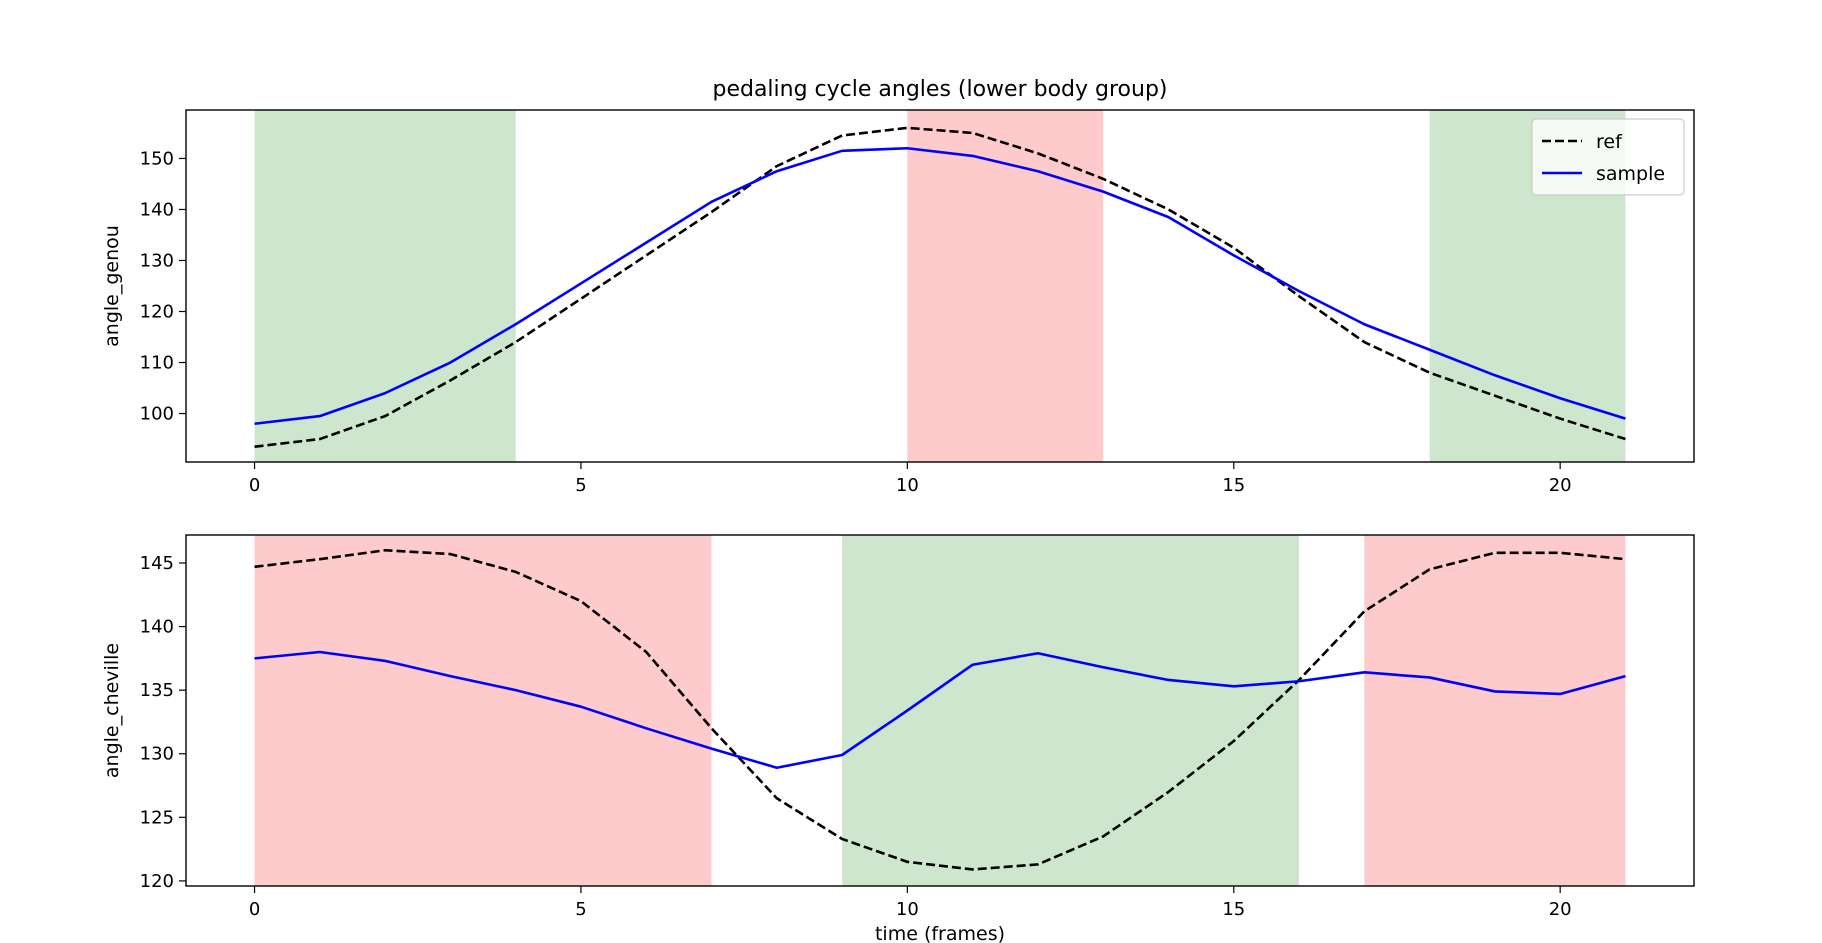 This screenshot has width=1822, height=943. Describe the element at coordinates (1609, 142) in the screenshot. I see `legend-label-ref: ref` at that location.